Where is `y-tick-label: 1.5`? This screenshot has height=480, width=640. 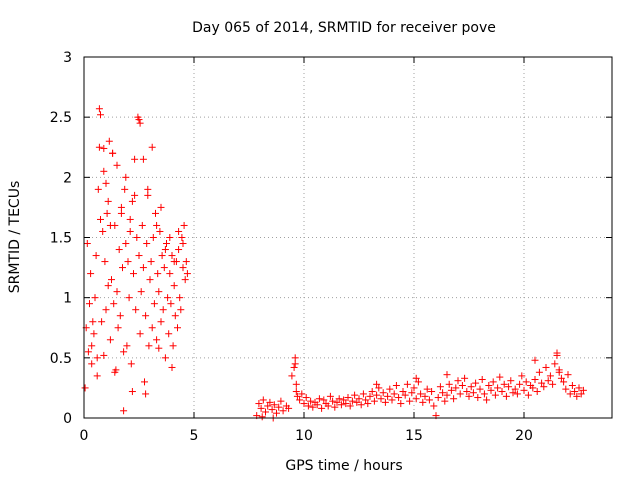 y-tick-label: 1.5 is located at coordinates (61, 239).